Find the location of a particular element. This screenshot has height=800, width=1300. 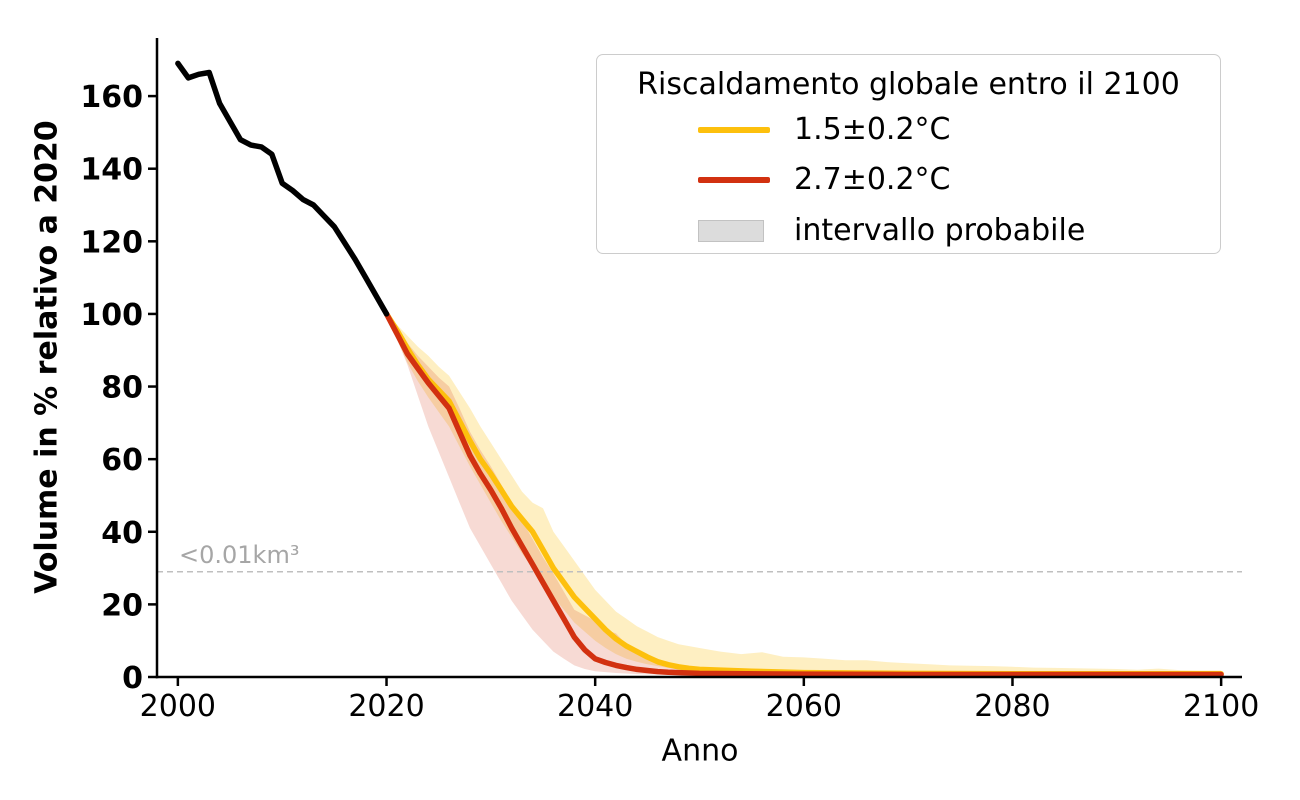

y-tick-label-60: 60 is located at coordinates (122, 460).